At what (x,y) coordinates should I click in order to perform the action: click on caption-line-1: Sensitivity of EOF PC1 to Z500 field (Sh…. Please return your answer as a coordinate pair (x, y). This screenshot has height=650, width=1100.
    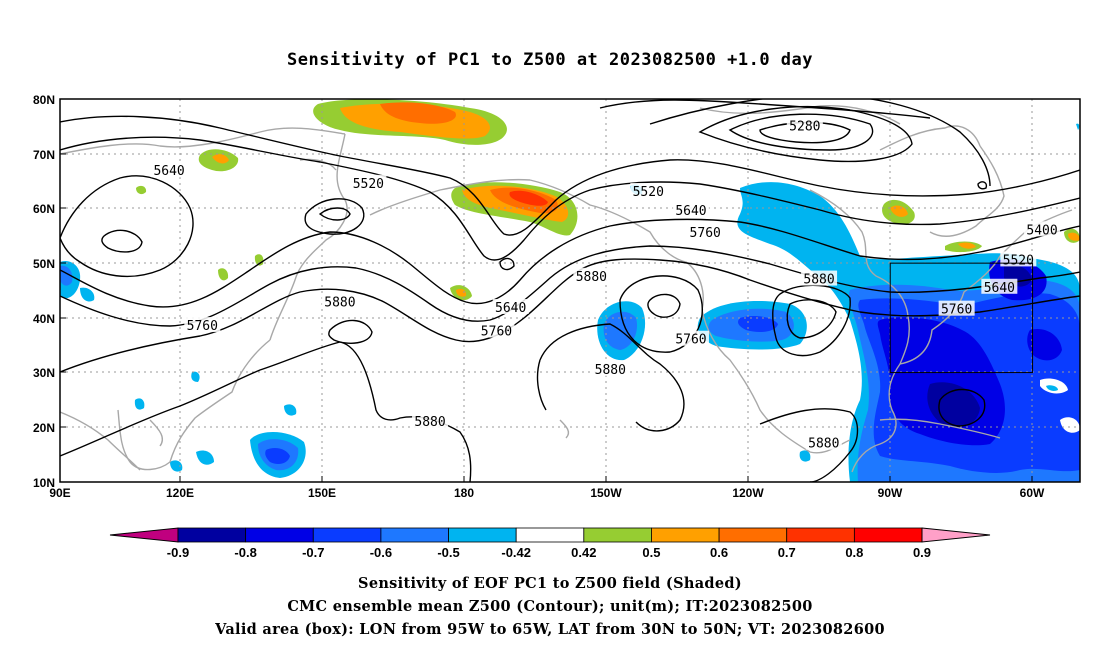
    Looking at the image, I should click on (550, 583).